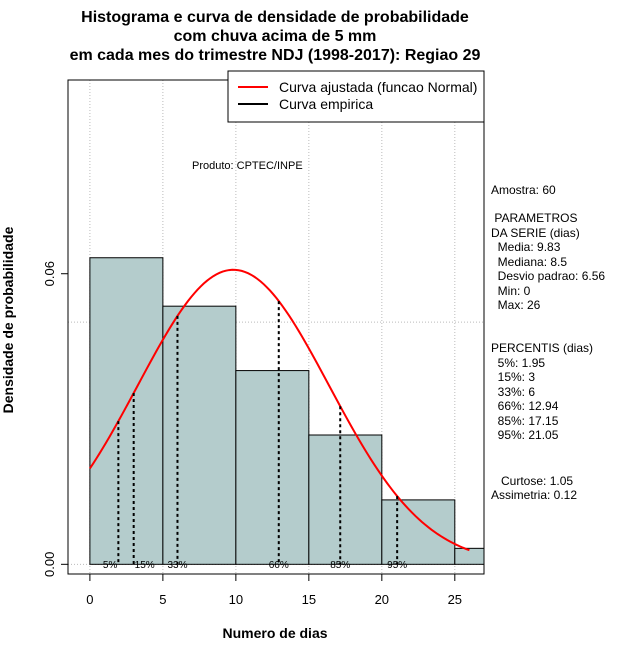  Describe the element at coordinates (525, 435) in the screenshot. I see `stats-p95: 95%: 21.05` at that location.